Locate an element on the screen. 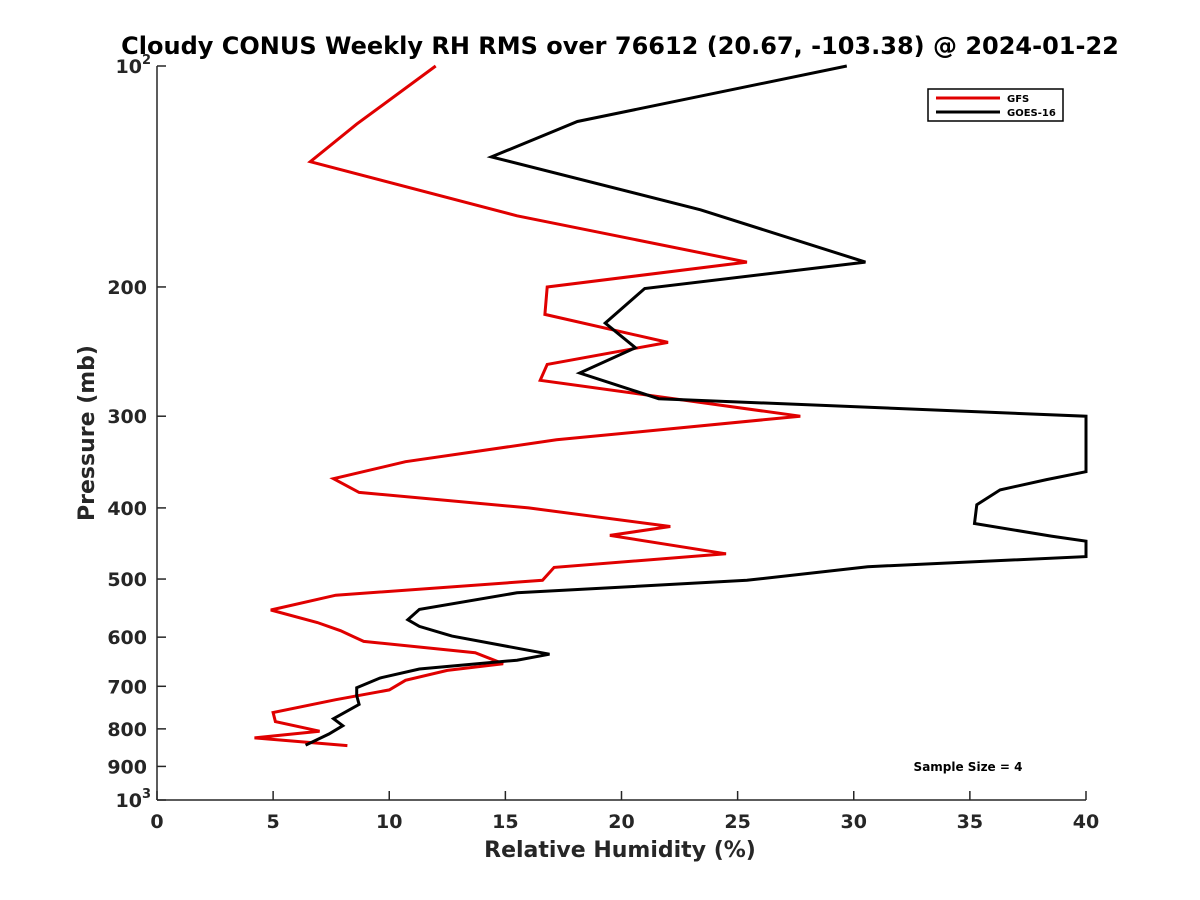 This screenshot has height=900, width=1200. y-tick-label: 900 is located at coordinates (127, 767).